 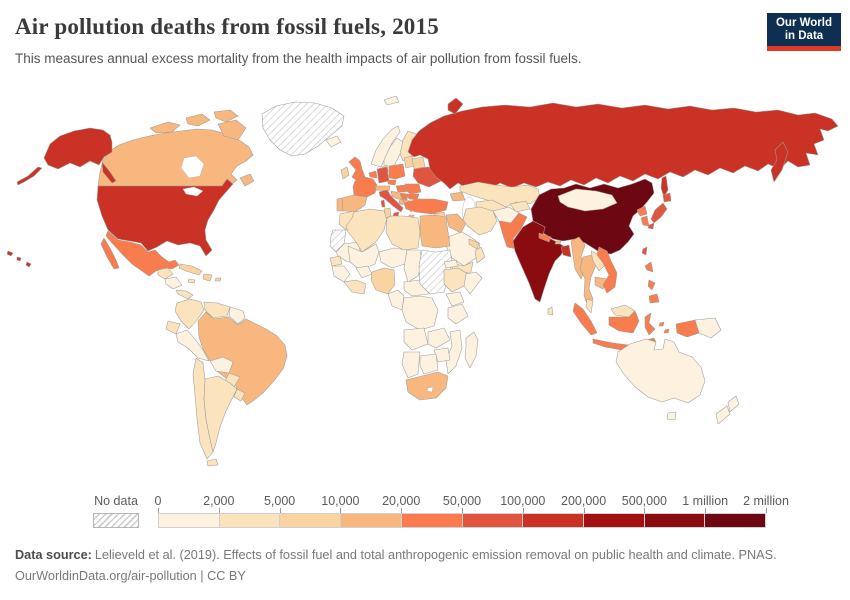 What do you see at coordinates (109, 172) in the screenshot?
I see `country-united-states-alaska-panhandle` at bounding box center [109, 172].